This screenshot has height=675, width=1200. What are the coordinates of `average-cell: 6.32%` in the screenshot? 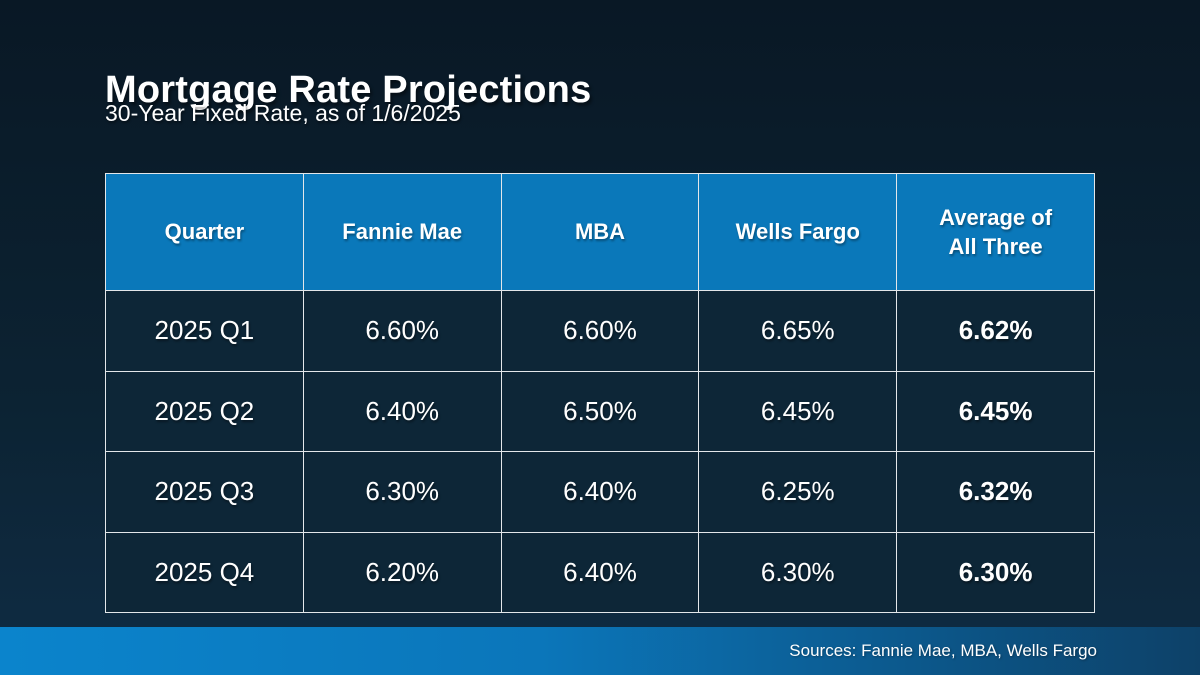 It's located at (995, 492).